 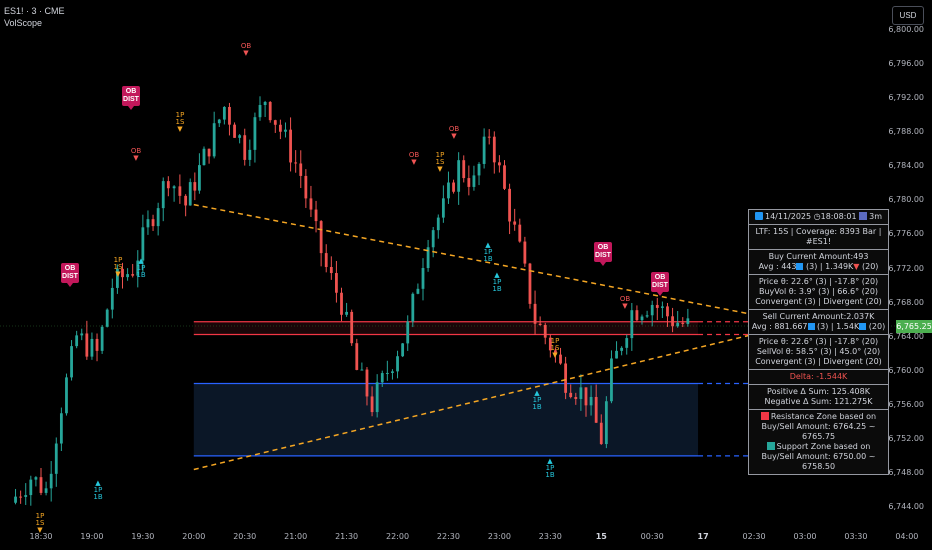 What do you see at coordinates (906, 472) in the screenshot?
I see `price-tick-label: 6,748.00` at bounding box center [906, 472].